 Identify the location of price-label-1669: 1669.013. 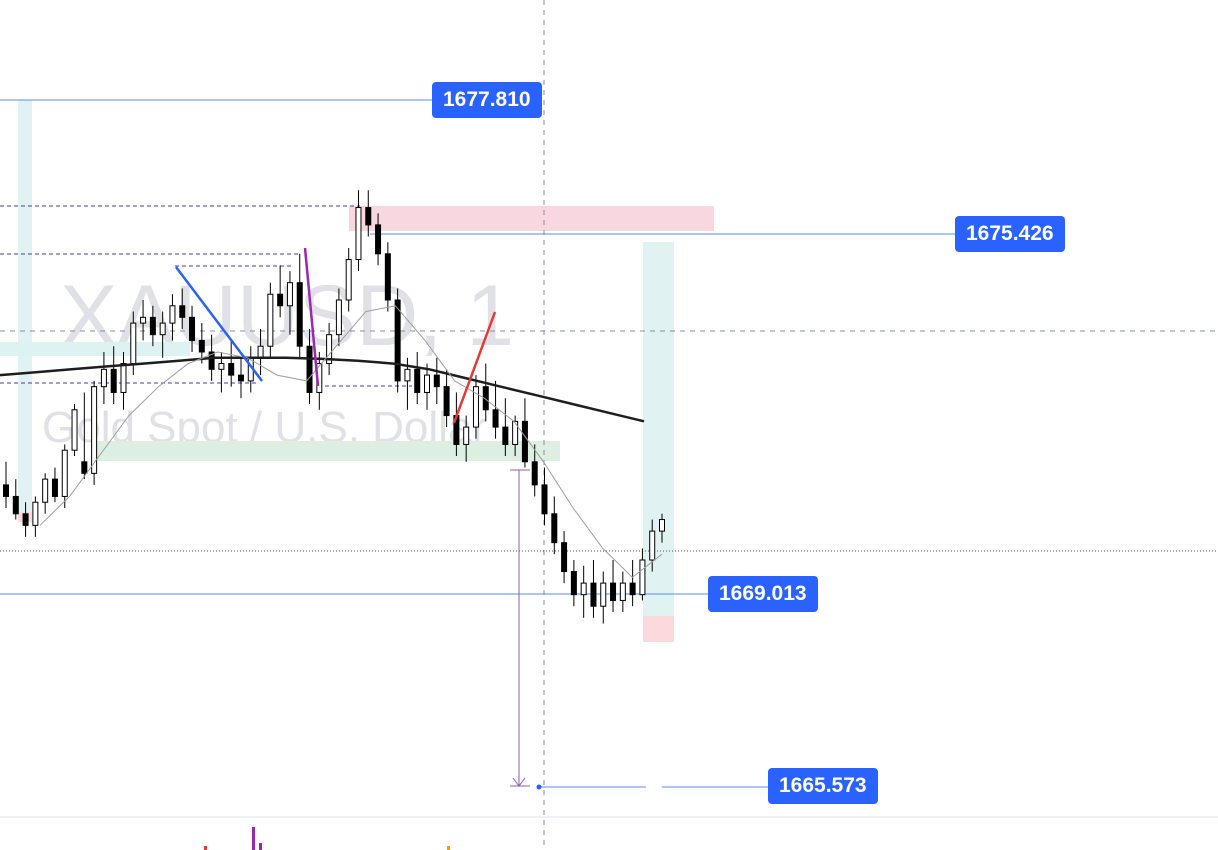
(763, 594).